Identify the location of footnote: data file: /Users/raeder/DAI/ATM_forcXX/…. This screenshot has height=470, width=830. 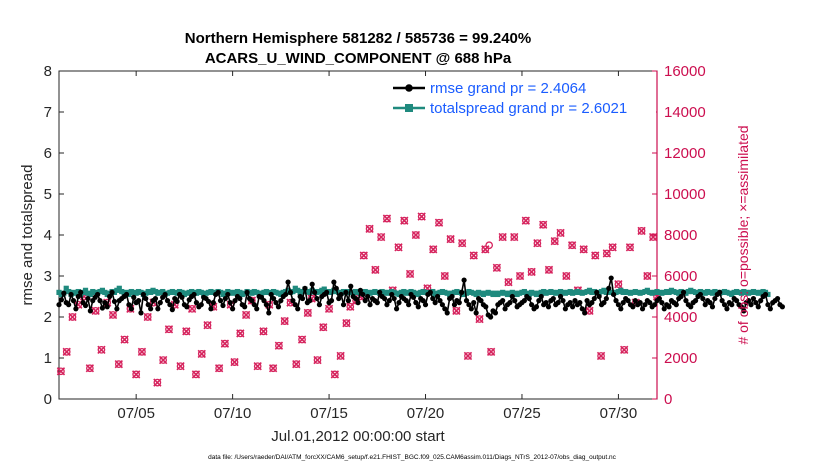
(412, 457).